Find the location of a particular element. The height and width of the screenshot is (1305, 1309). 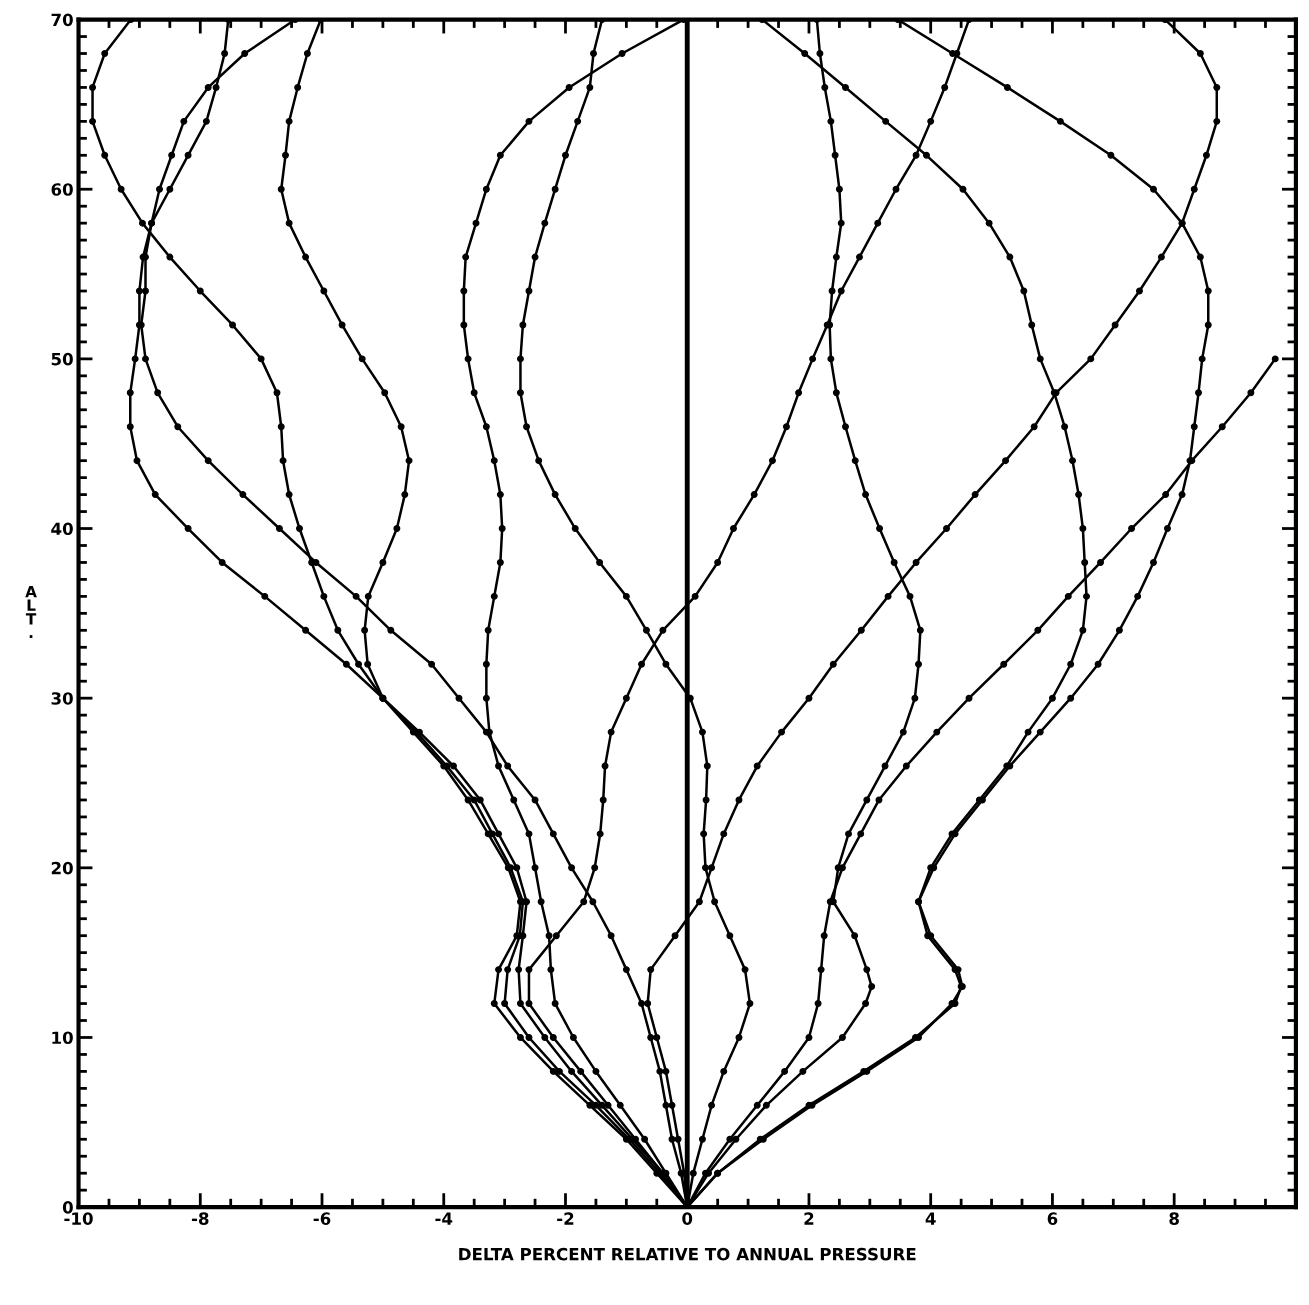

y-tick-label: 70 is located at coordinates (62, 20).